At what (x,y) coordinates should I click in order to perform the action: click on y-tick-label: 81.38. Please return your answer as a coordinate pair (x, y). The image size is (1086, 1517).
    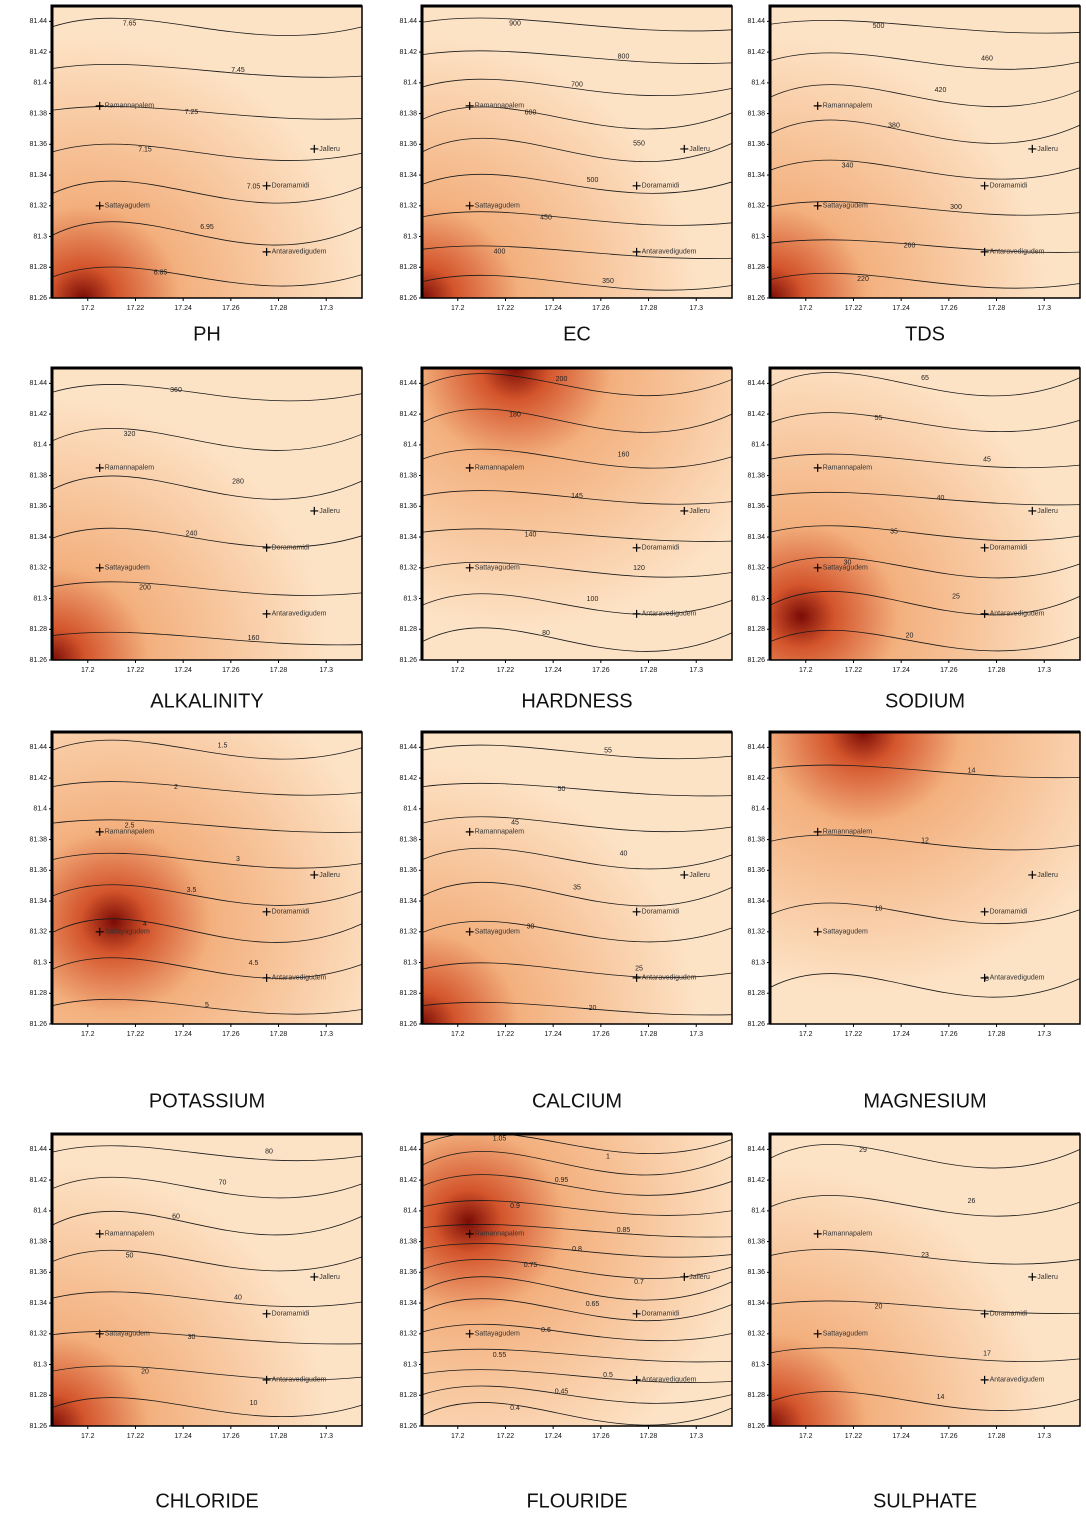
    Looking at the image, I should click on (756, 475).